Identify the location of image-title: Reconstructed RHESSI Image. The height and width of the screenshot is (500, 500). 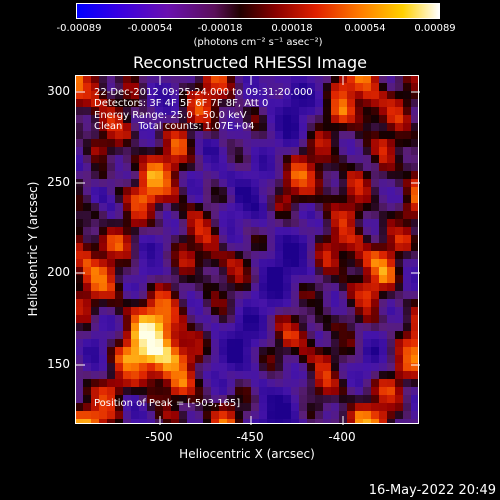
(250, 62).